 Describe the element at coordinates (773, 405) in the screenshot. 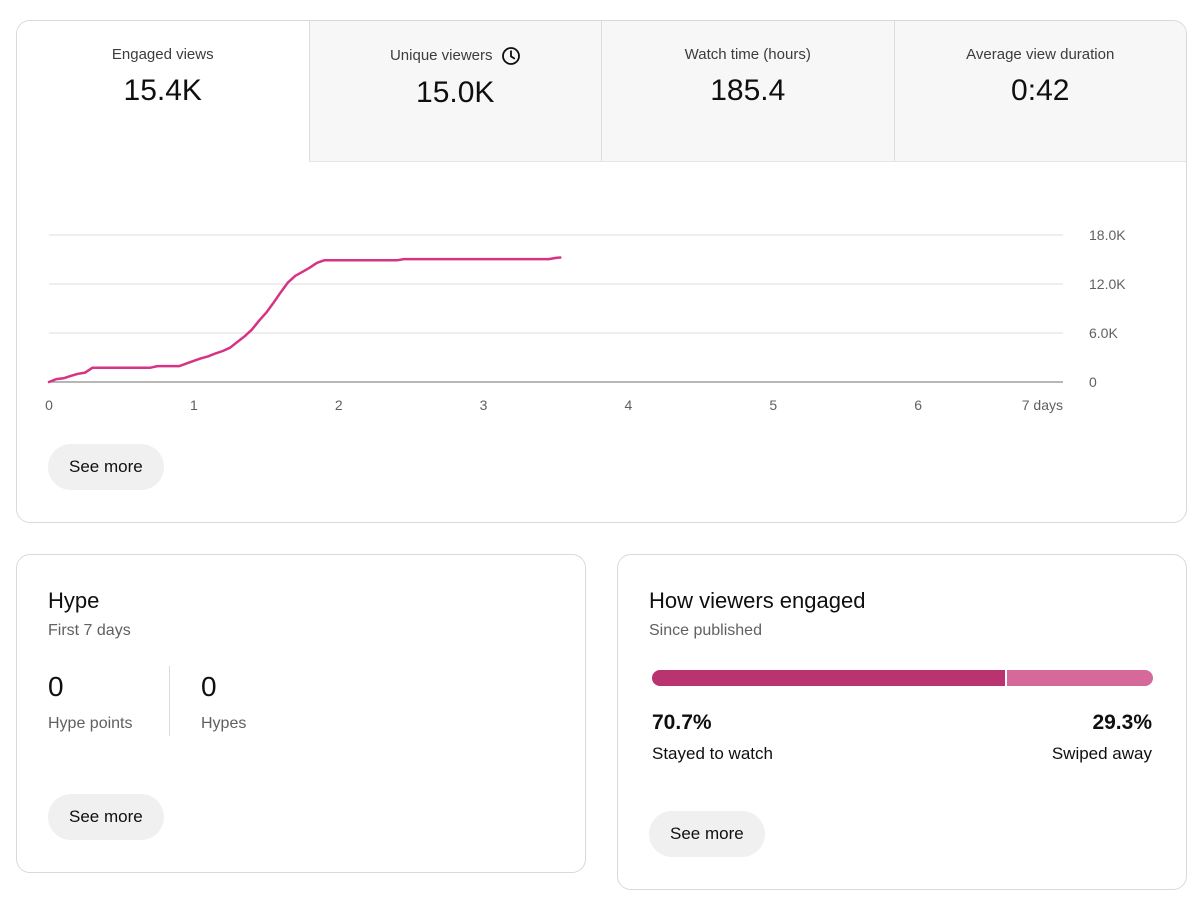

I see `x-tick-label: 5` at that location.